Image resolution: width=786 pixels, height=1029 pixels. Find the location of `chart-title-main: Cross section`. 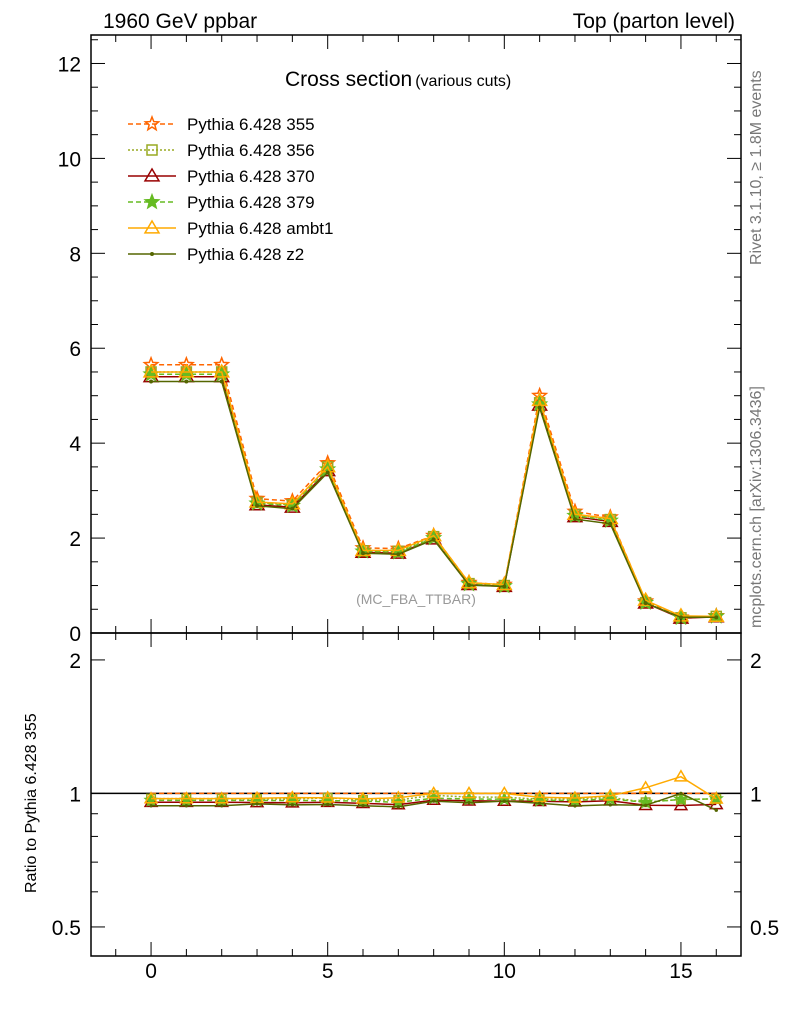

chart-title-main: Cross section is located at coordinates (348, 79).